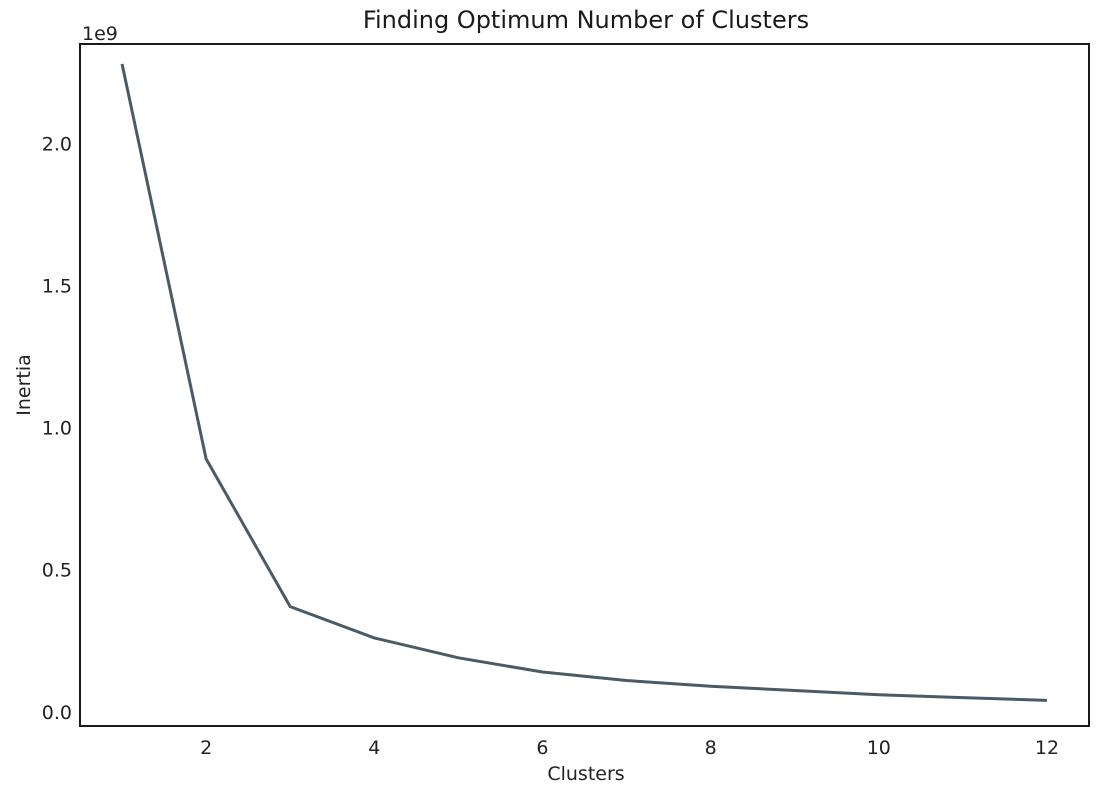 The image size is (1100, 789). Describe the element at coordinates (374, 748) in the screenshot. I see `x-tick-label: 4` at that location.